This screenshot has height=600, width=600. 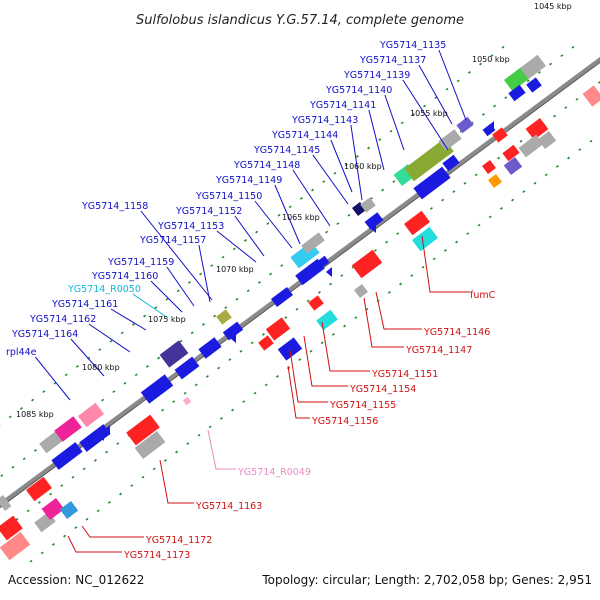 I want to click on kbp-marker-label: 1060 kbp, so click(x=363, y=166).